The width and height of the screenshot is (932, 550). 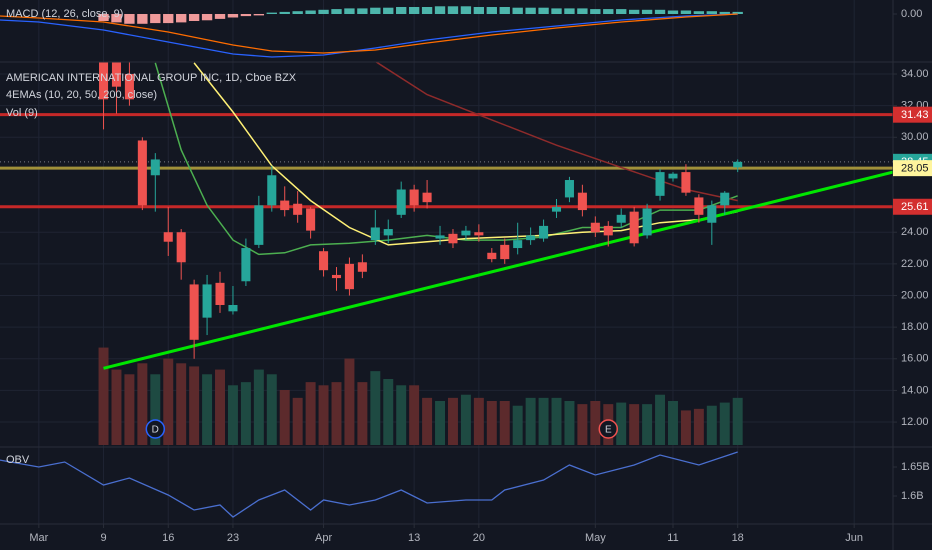 What do you see at coordinates (915, 232) in the screenshot?
I see `y-tick-label: 24.00` at bounding box center [915, 232].